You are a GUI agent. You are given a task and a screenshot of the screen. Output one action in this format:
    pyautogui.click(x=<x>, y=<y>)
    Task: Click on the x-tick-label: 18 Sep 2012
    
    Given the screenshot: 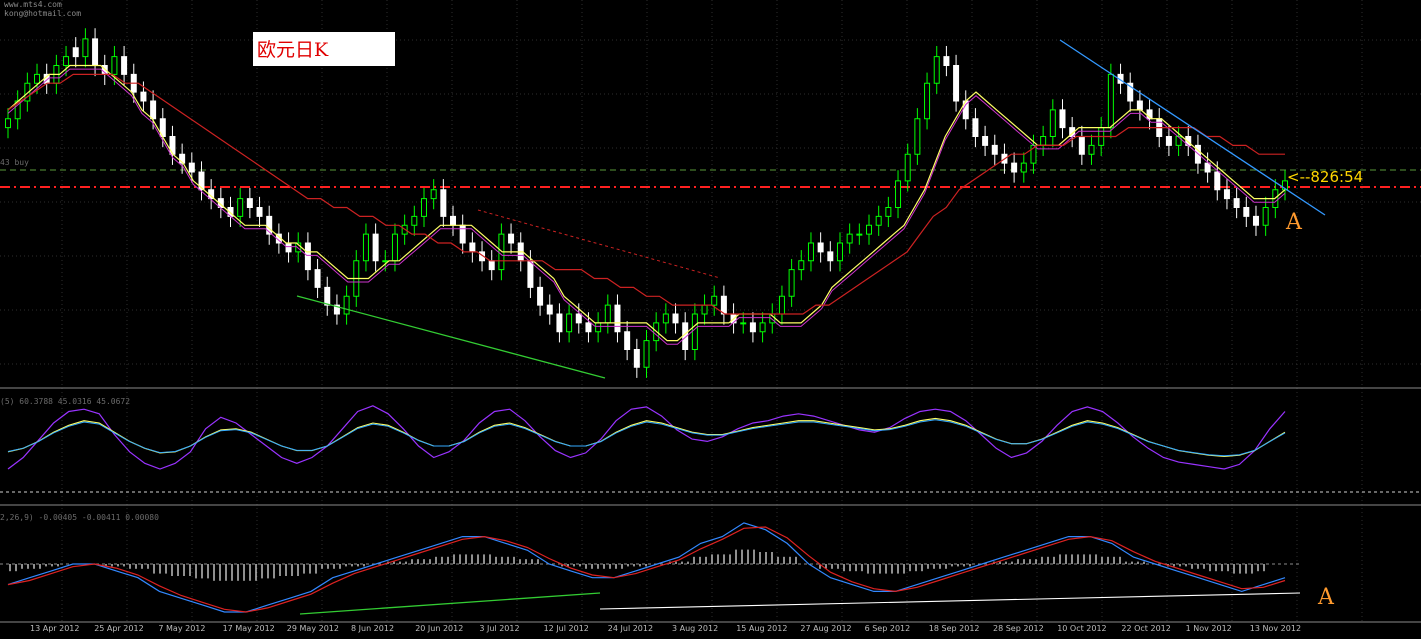 What is the action you would take?
    pyautogui.click(x=954, y=628)
    